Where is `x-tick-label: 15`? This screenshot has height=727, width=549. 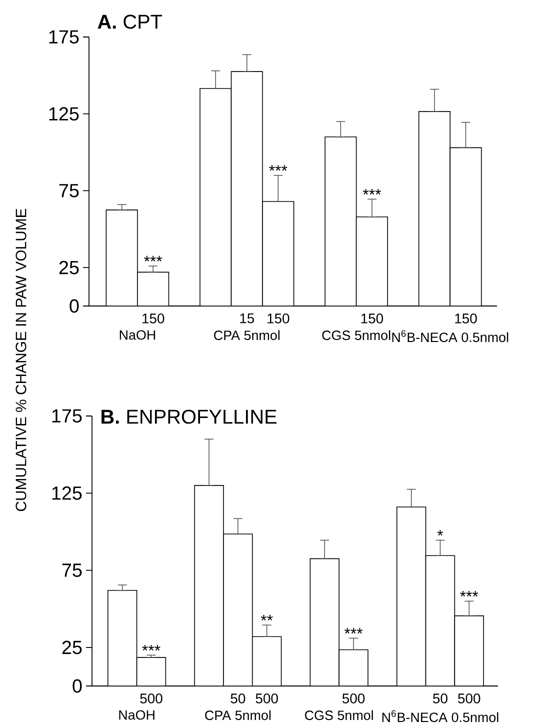
x-tick-label: 15 is located at coordinates (247, 319).